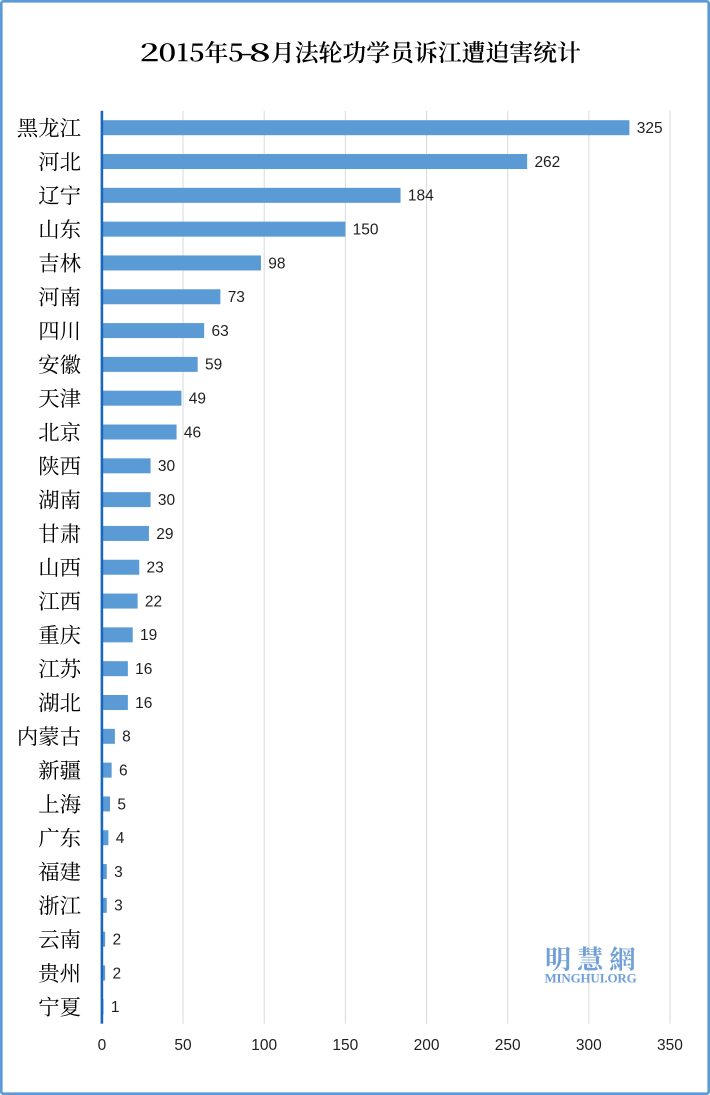 The image size is (710, 1095). I want to click on svg-text: 325, so click(650, 128).